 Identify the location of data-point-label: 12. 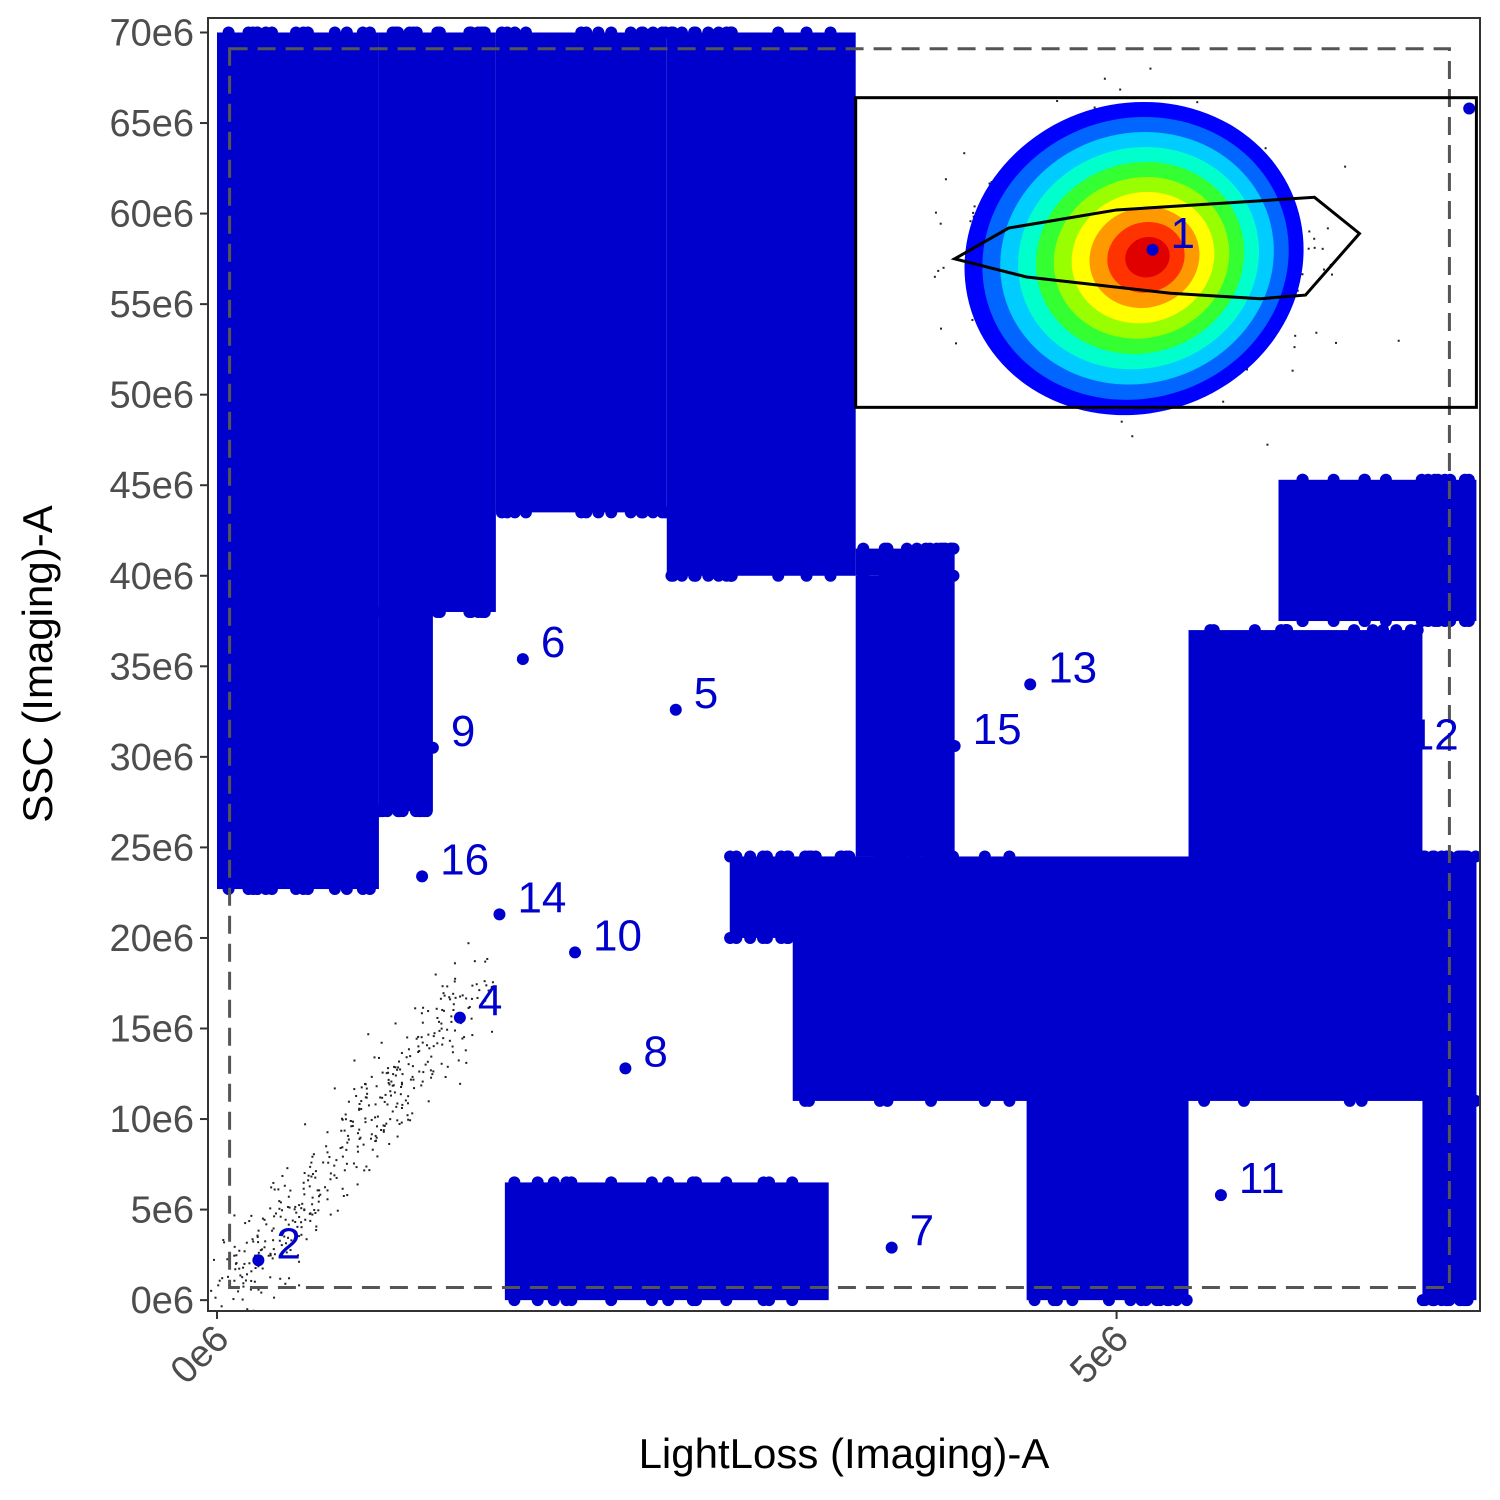
(1434, 734).